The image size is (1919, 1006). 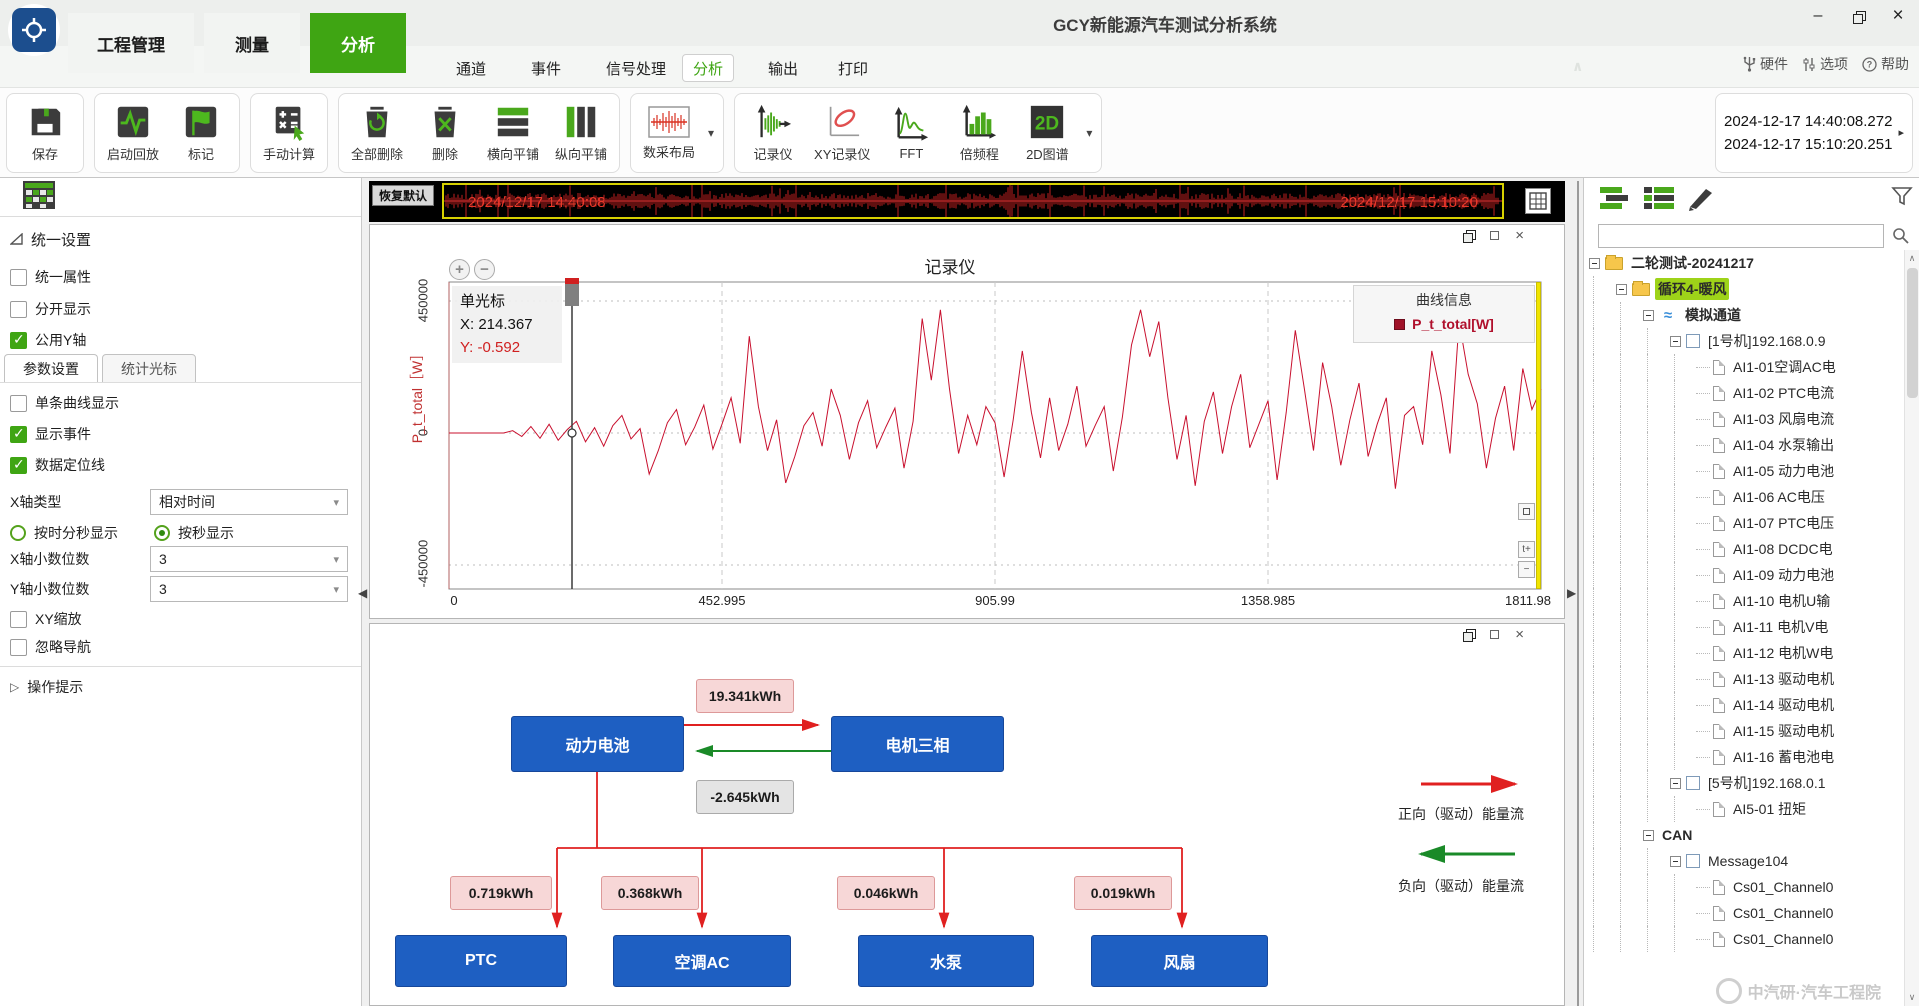 What do you see at coordinates (1572, 593) in the screenshot?
I see `scroll-right-icon: ▶` at bounding box center [1572, 593].